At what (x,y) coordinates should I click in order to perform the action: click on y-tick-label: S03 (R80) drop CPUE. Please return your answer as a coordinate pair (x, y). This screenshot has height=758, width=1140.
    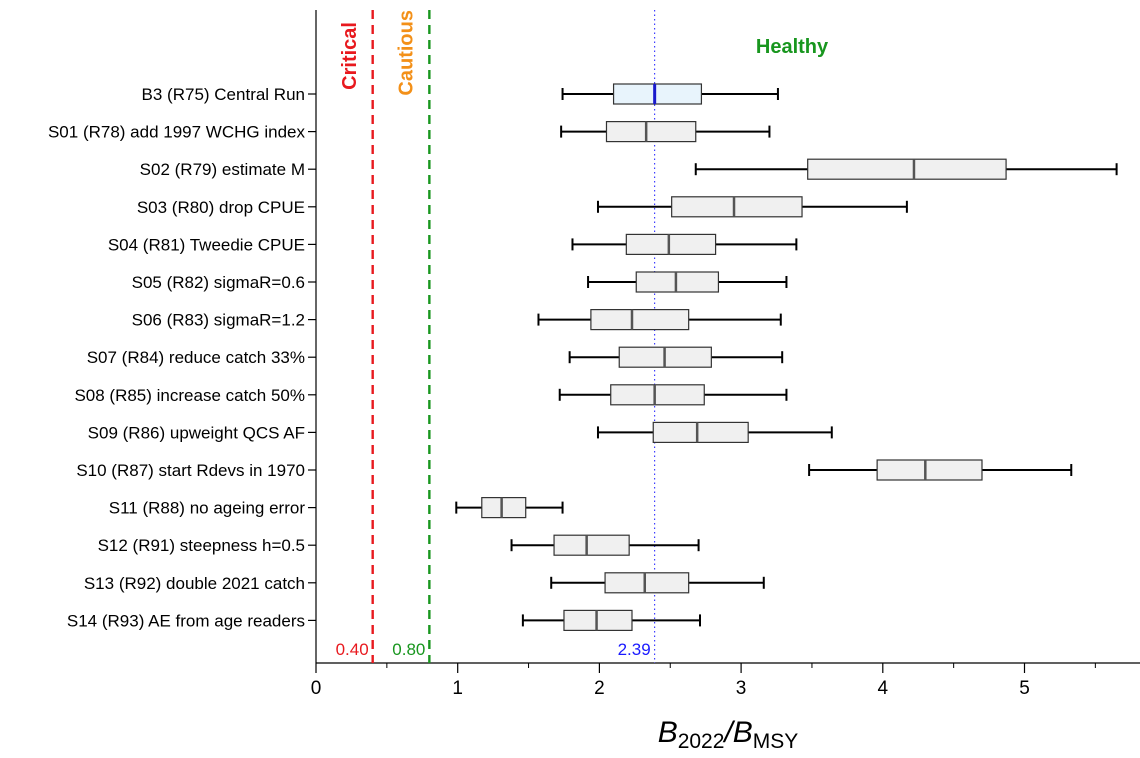
    Looking at the image, I should click on (221, 207).